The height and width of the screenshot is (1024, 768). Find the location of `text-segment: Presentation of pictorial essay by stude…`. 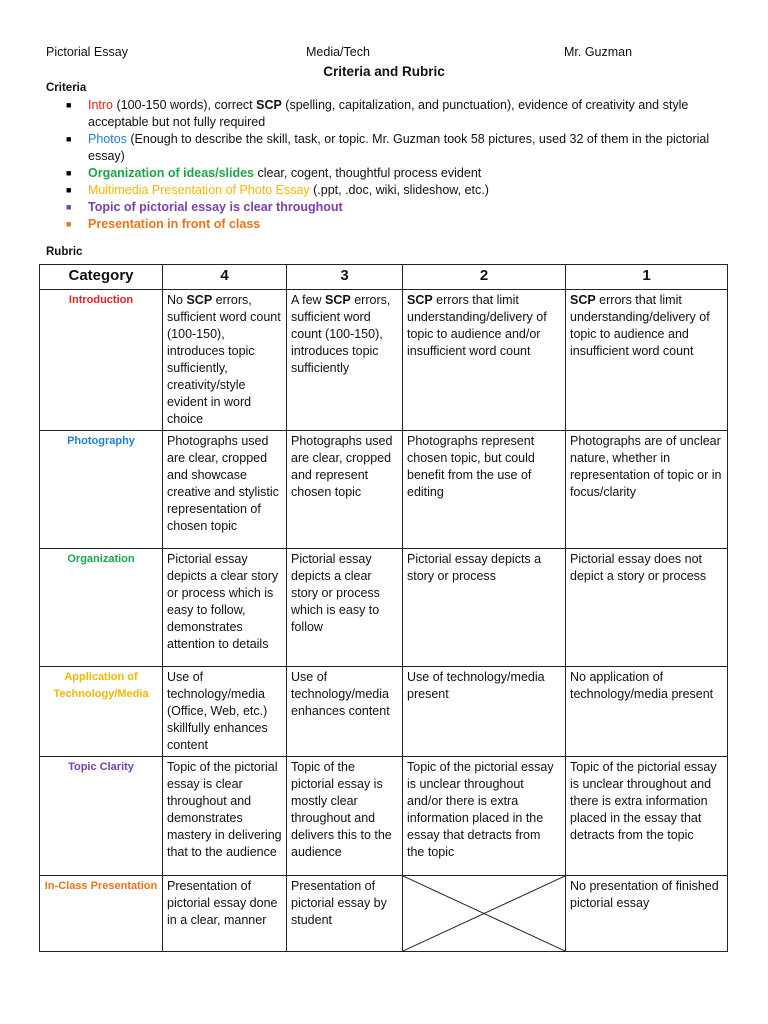

text-segment: Presentation of pictorial essay by stude… is located at coordinates (339, 903).